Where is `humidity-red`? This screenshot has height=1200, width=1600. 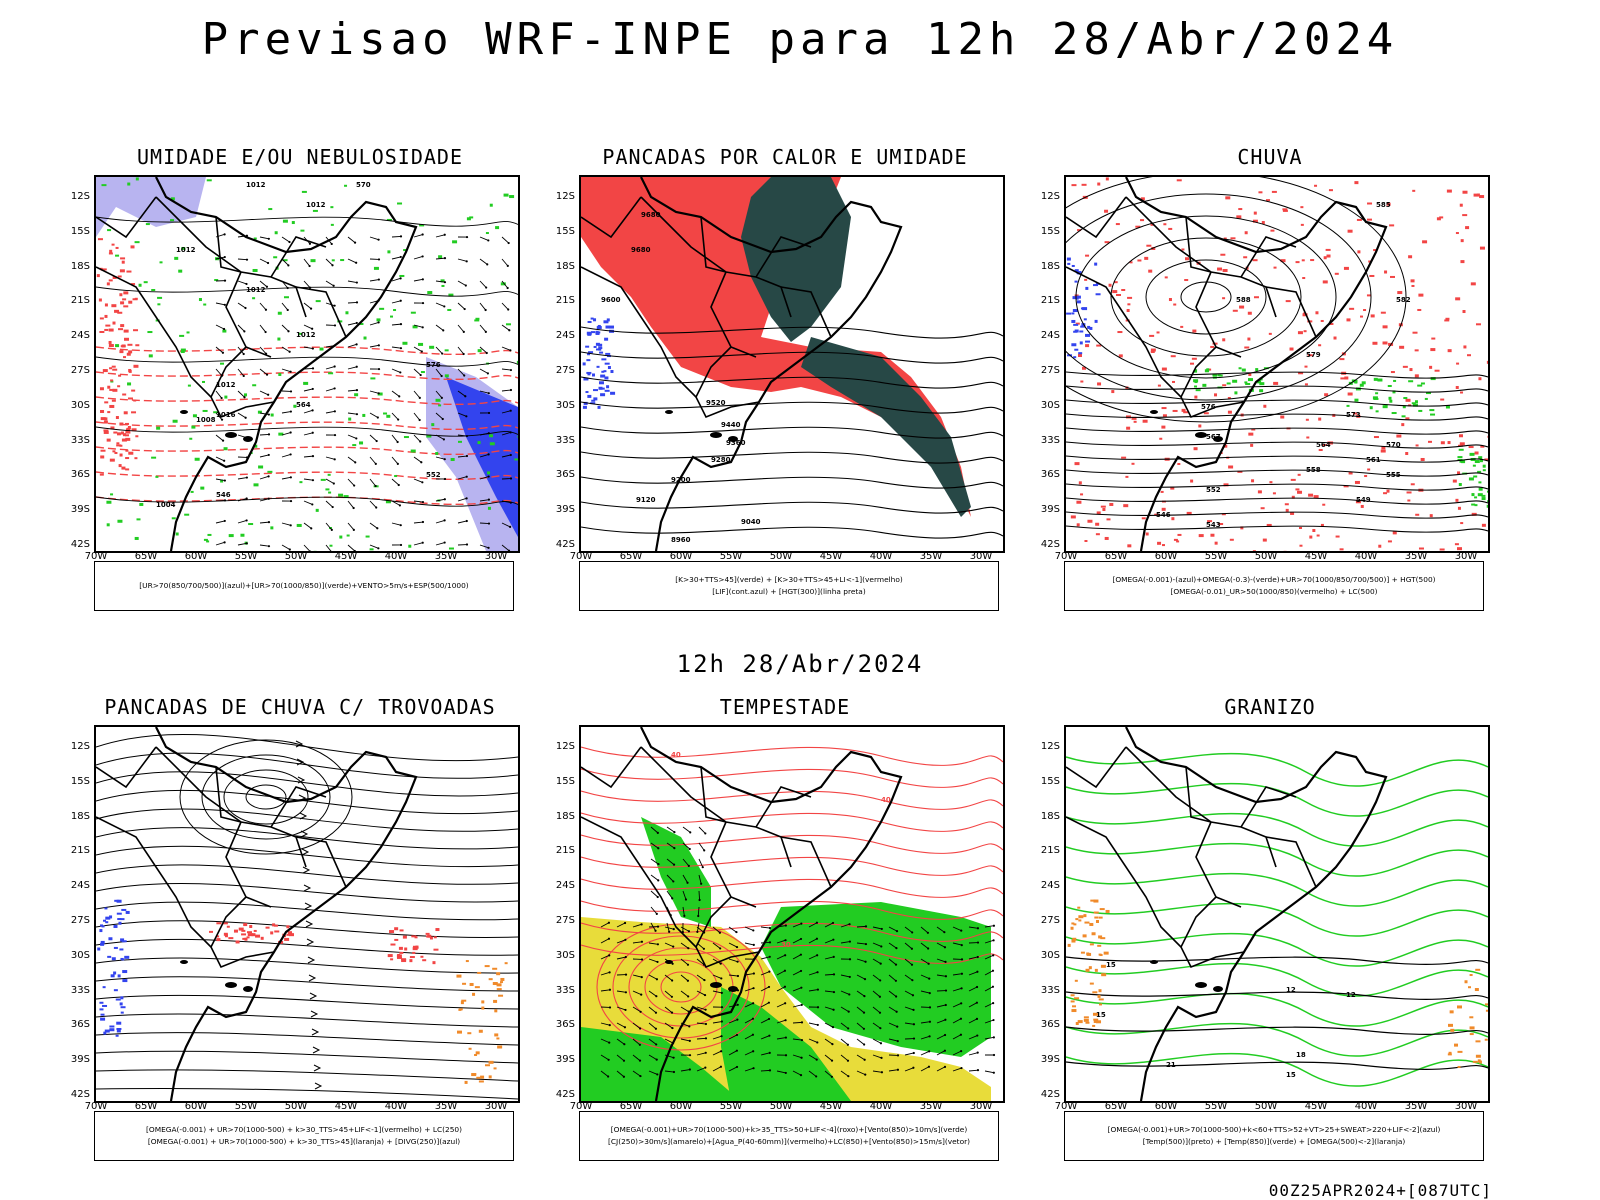 humidity-red is located at coordinates (118, 357).